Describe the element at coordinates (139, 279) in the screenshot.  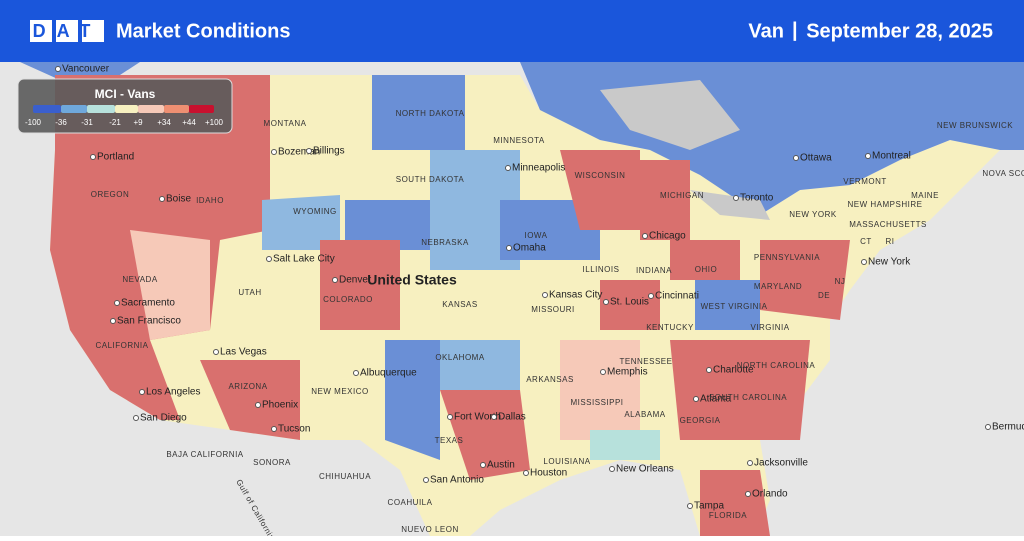
I see `region-label: NEVADA` at that location.